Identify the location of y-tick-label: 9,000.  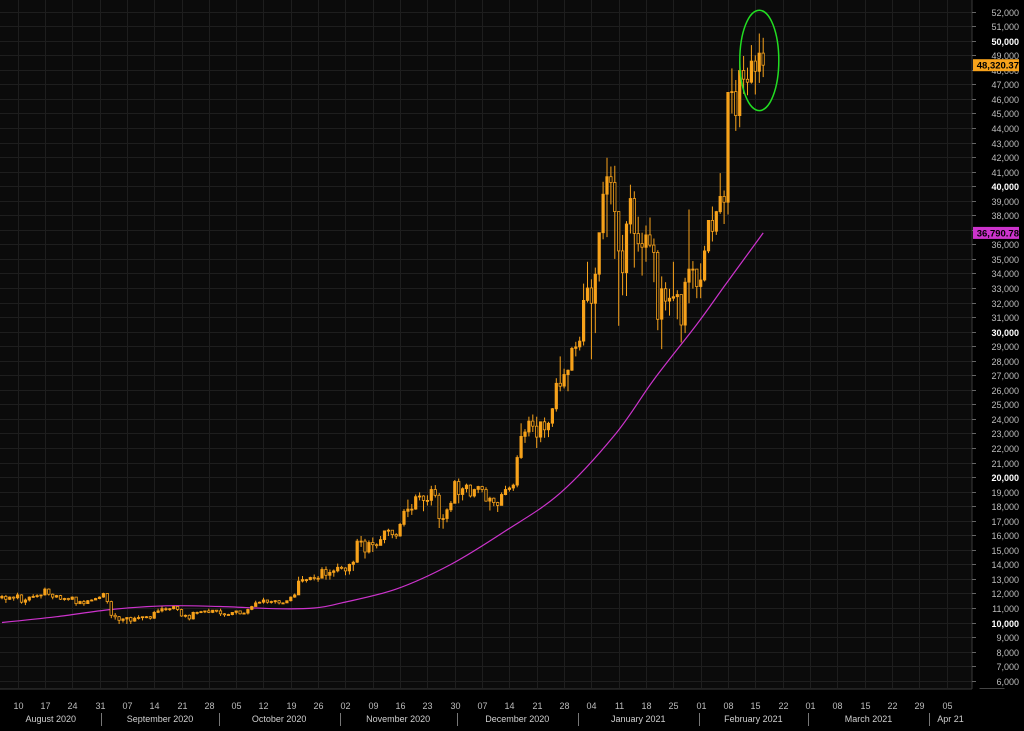
(1007, 638).